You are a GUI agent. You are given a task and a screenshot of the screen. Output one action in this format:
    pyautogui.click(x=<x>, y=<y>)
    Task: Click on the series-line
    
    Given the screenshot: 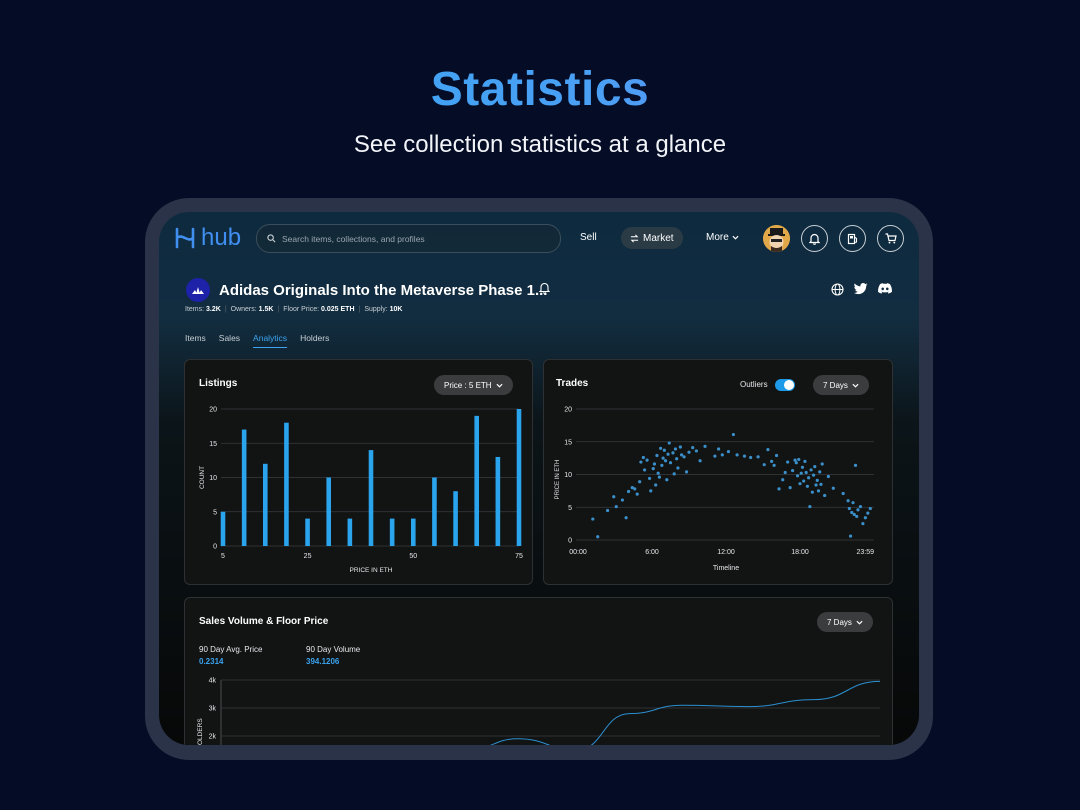 What is the action you would take?
    pyautogui.click(x=685, y=712)
    